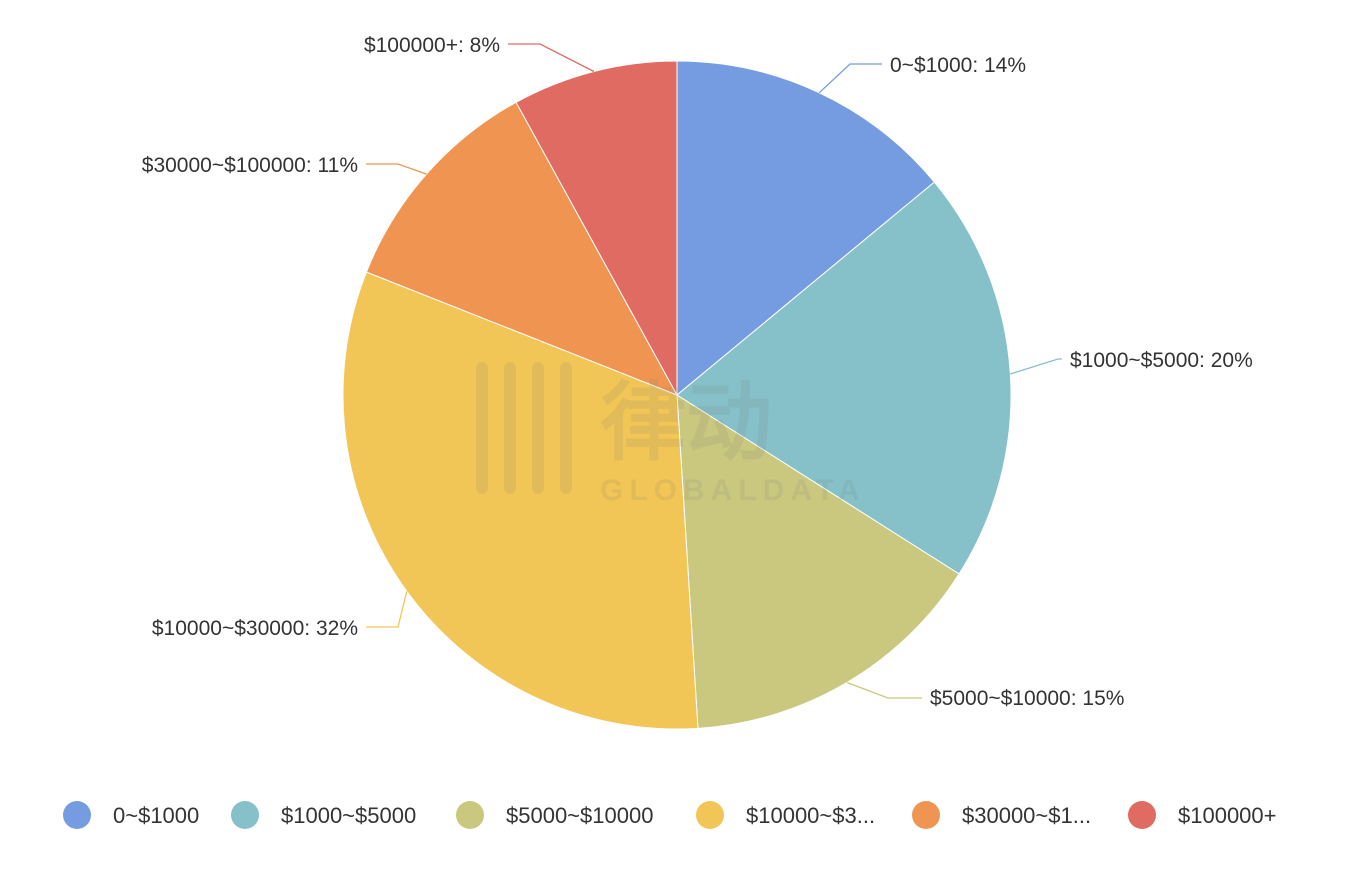 Image resolution: width=1354 pixels, height=872 pixels. Describe the element at coordinates (255, 628) in the screenshot. I see `slice-label: $10000~$30000: 32%` at that location.